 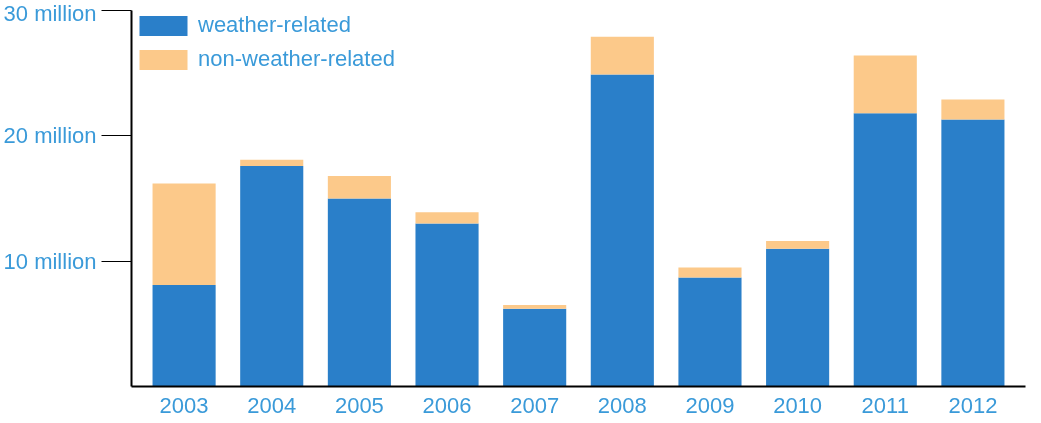 What do you see at coordinates (973, 405) in the screenshot?
I see `x-tick-label: 2012` at bounding box center [973, 405].